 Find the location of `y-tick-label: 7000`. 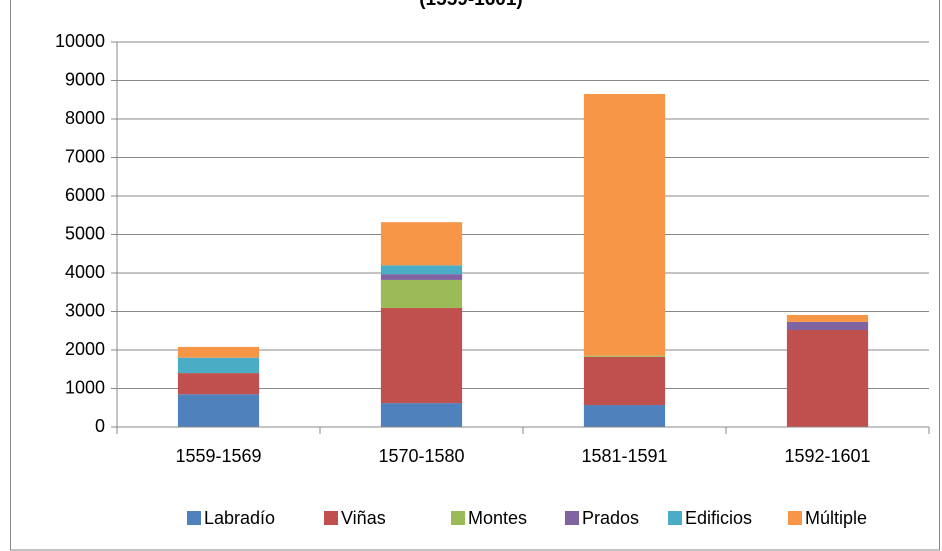

y-tick-label: 7000 is located at coordinates (85, 156).